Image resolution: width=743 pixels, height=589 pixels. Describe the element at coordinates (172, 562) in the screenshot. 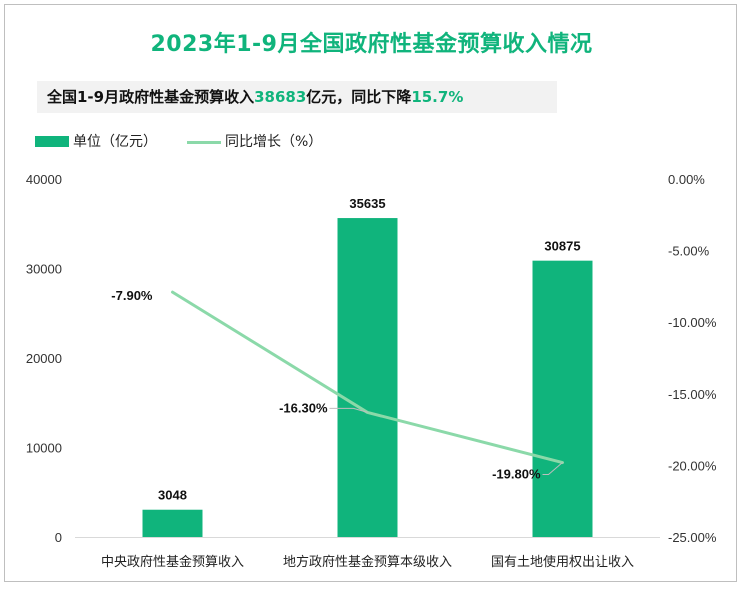

I see `x-tick-label: 中央政府性基金预算收入` at that location.